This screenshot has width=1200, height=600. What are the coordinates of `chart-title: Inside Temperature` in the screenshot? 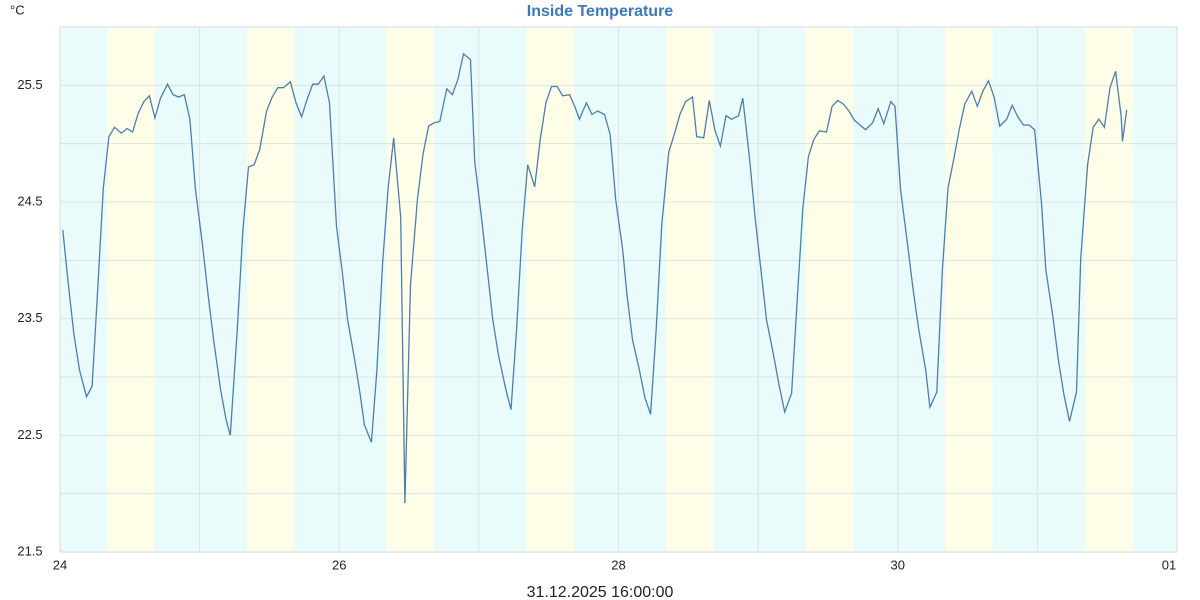 It's located at (600, 11).